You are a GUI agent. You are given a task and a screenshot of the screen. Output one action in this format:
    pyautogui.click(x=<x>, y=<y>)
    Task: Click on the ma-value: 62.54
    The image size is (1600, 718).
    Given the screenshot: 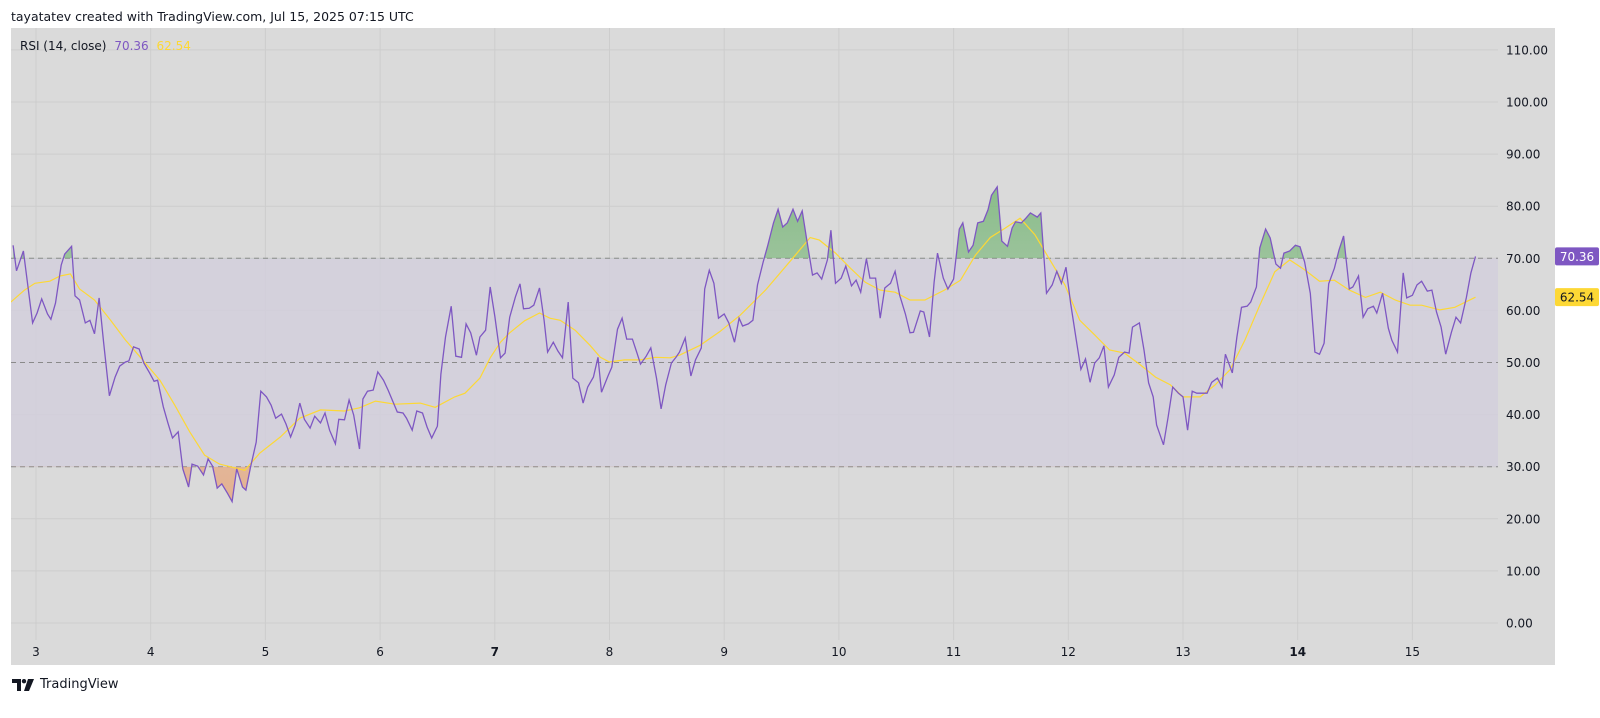 What is the action you would take?
    pyautogui.click(x=173, y=46)
    